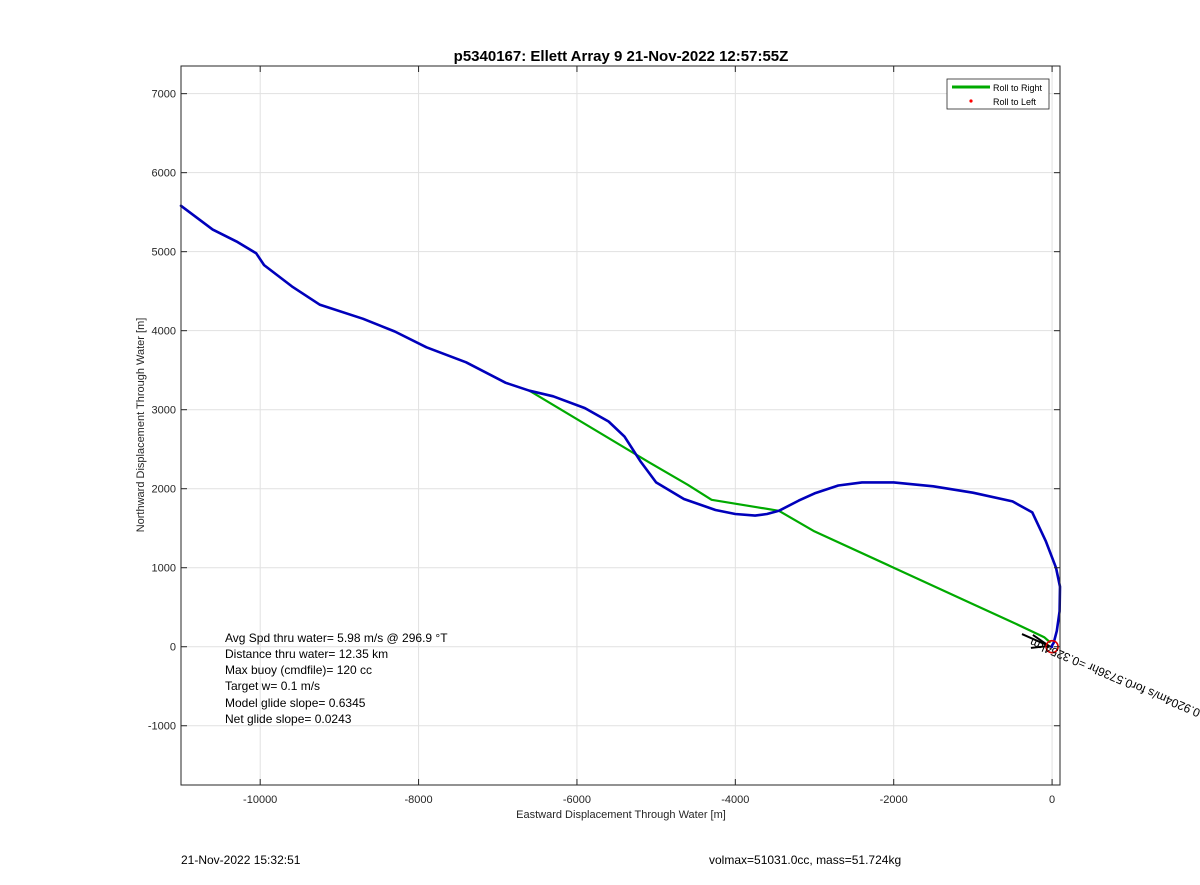 The width and height of the screenshot is (1200, 885). I want to click on x-tick-label: -6000, so click(577, 800).